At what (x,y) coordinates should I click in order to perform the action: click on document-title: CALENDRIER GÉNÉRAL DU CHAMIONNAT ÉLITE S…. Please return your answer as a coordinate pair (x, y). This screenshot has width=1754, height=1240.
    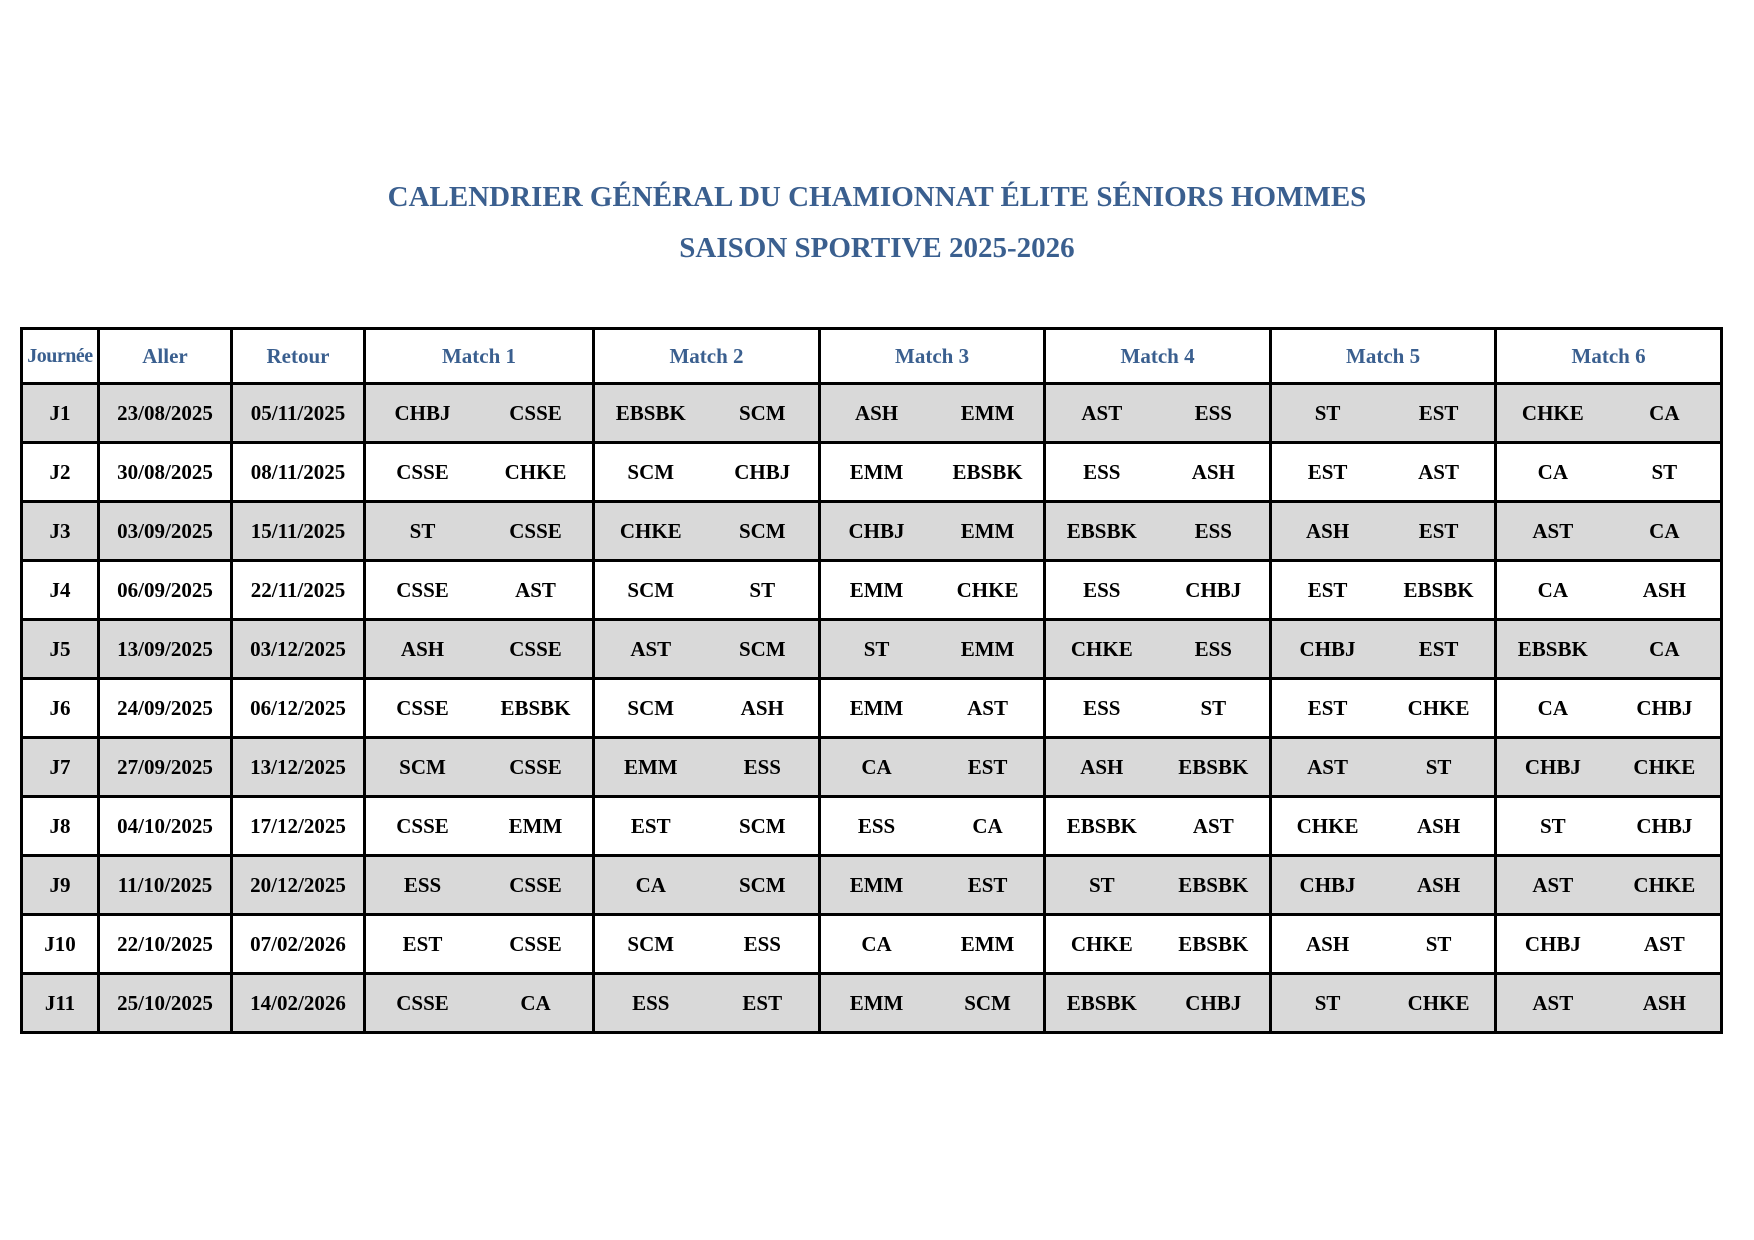
    Looking at the image, I should click on (877, 197).